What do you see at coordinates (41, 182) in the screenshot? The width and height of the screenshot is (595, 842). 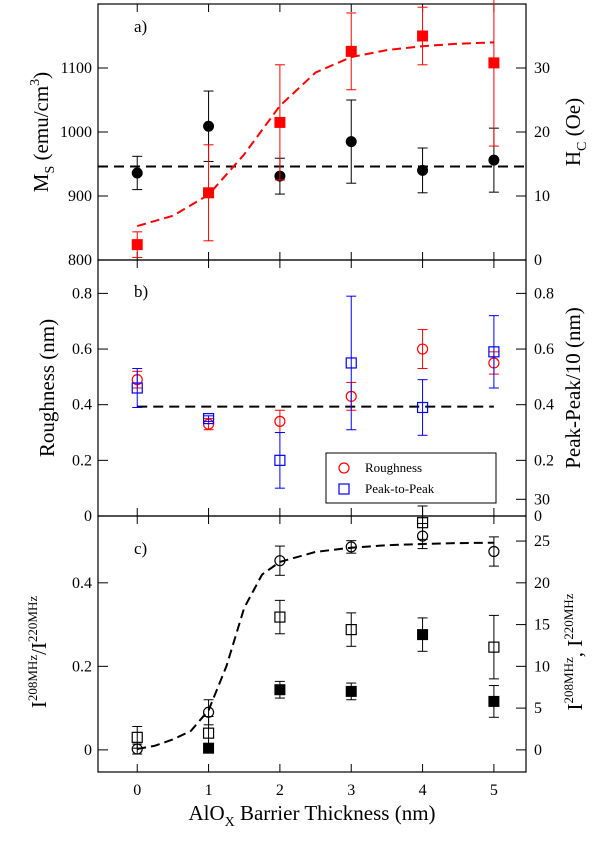 I see `ms-symbol: M` at bounding box center [41, 182].